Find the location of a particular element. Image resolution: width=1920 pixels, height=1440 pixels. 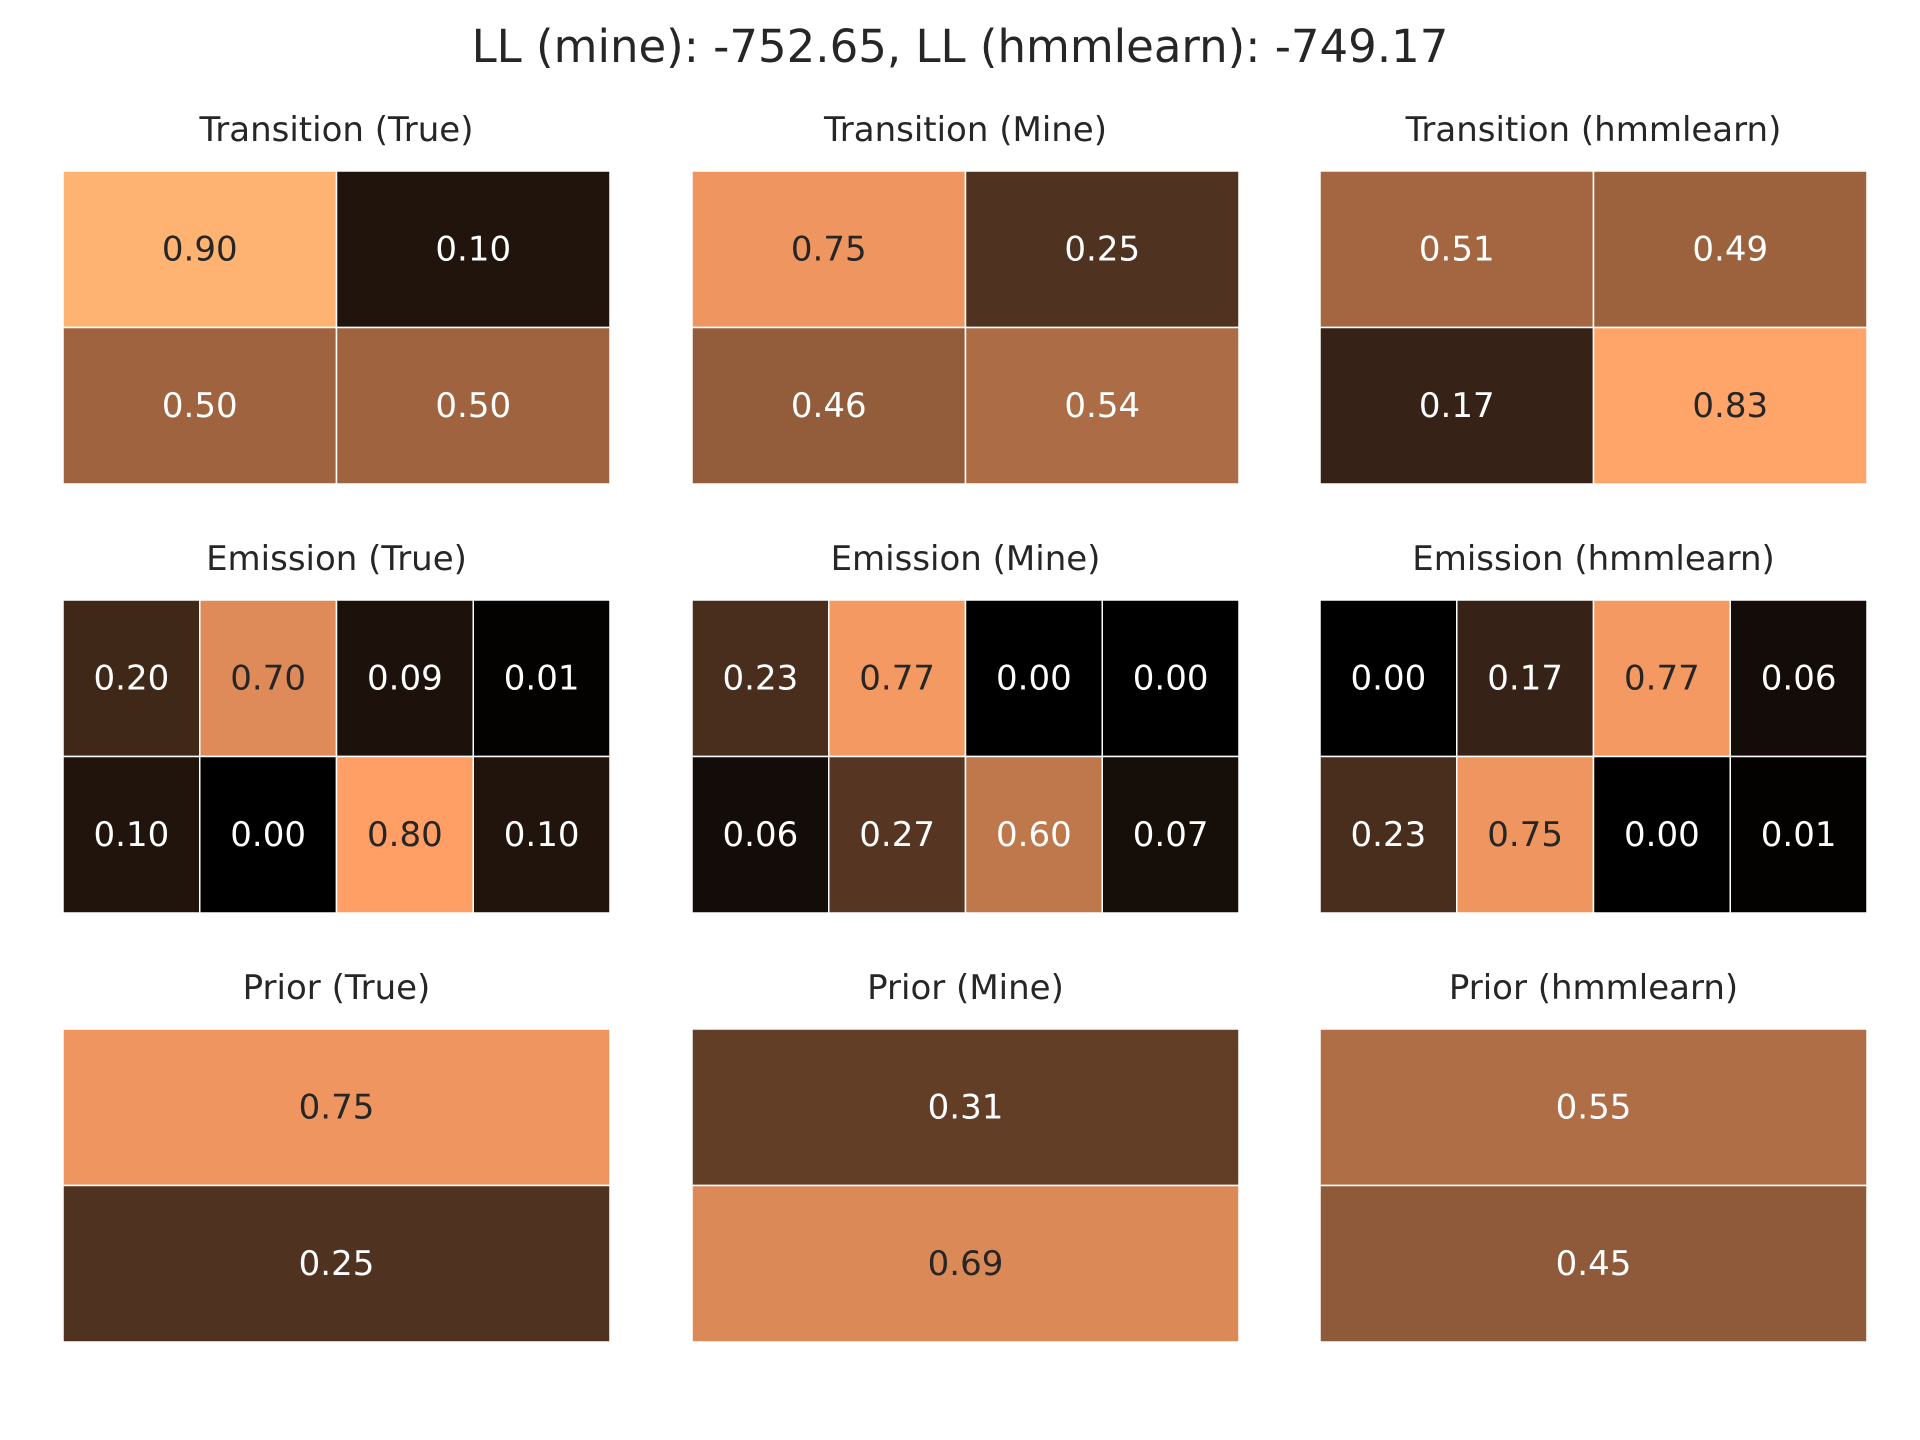

panel-title: Prior (True) is located at coordinates (337, 988).